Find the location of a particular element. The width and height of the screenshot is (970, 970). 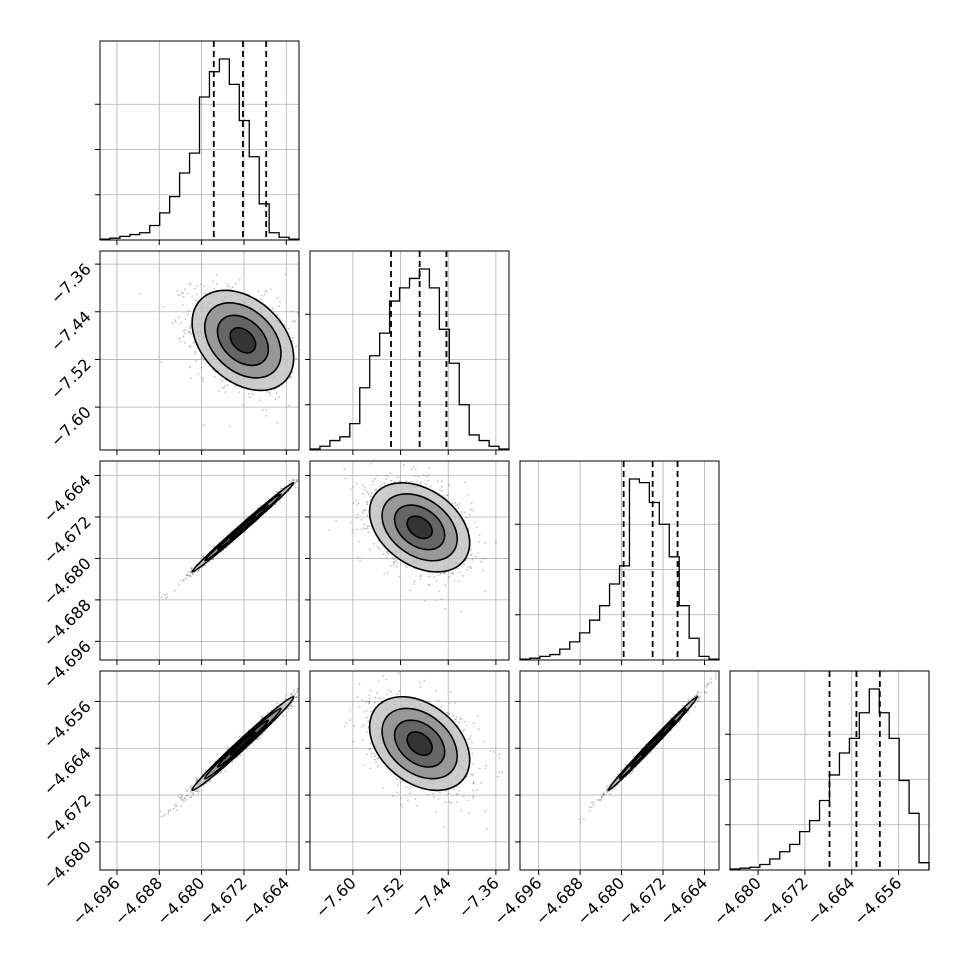

histogram-series is located at coordinates (409, 359).